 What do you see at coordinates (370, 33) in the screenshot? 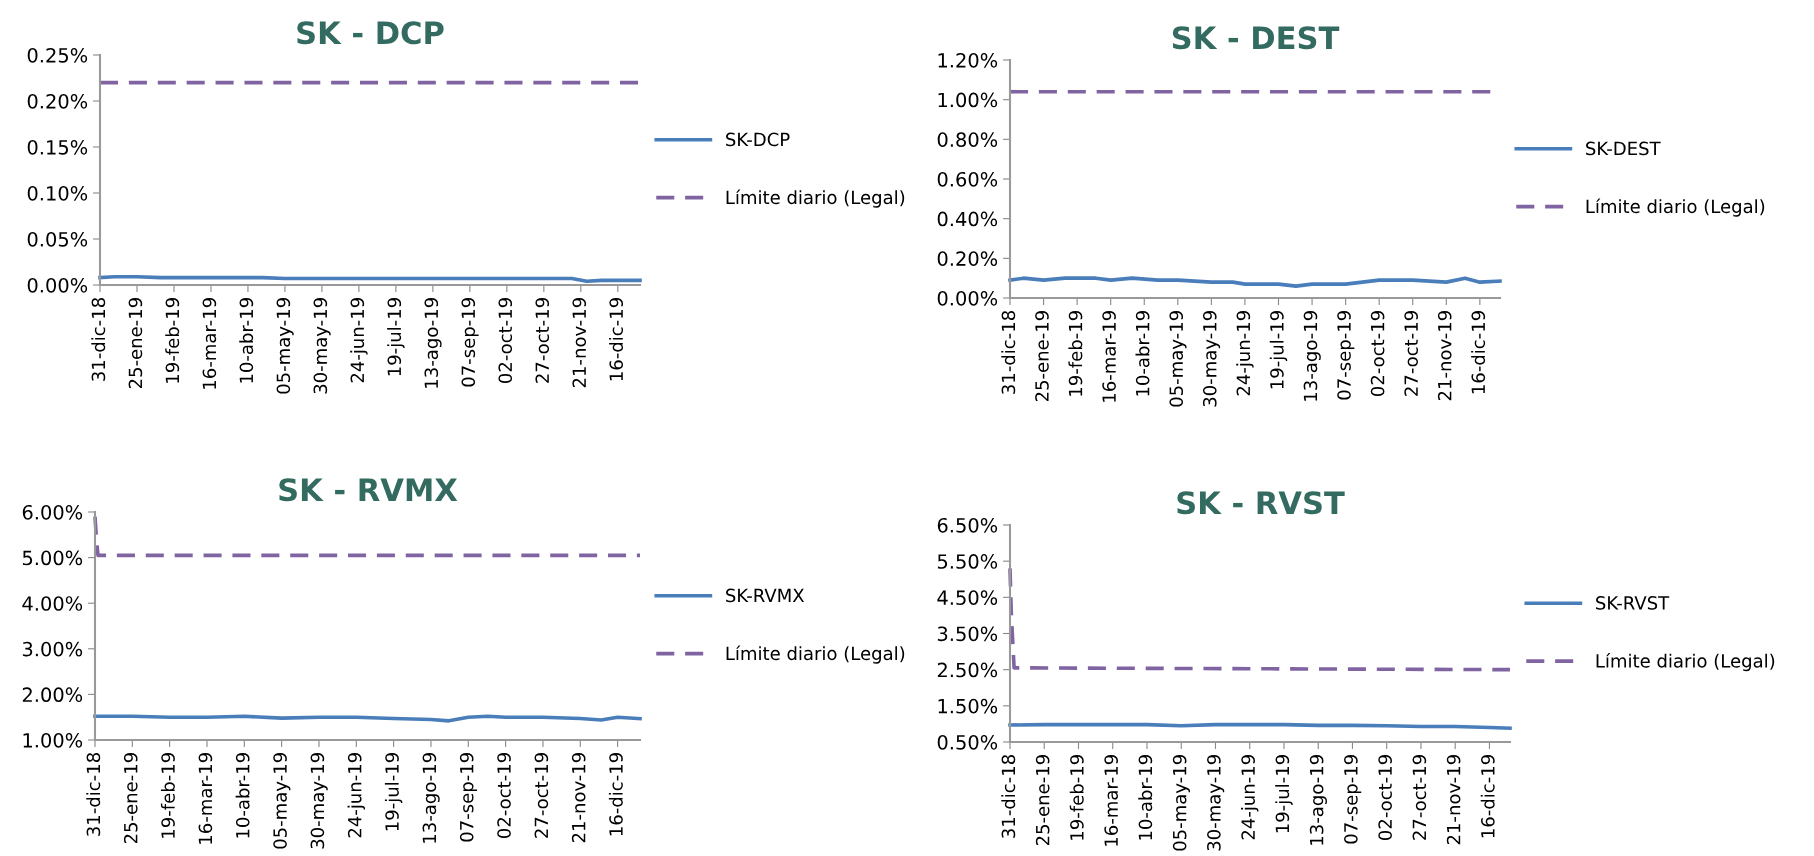
I see `chart-title: SK - DCP` at bounding box center [370, 33].